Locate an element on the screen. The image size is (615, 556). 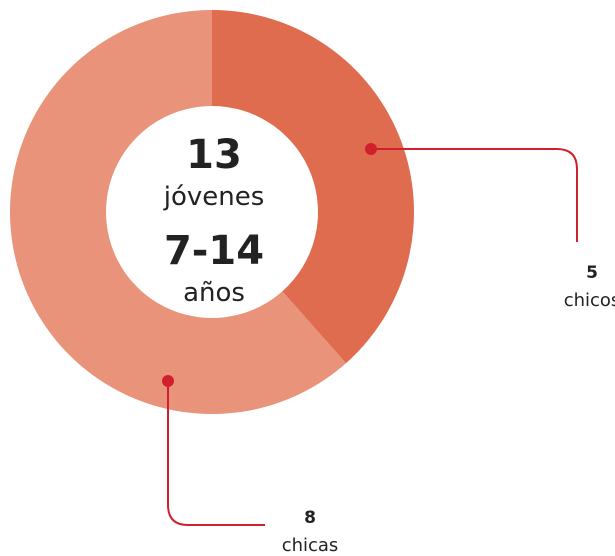
data-label: 8 is located at coordinates (310, 518).